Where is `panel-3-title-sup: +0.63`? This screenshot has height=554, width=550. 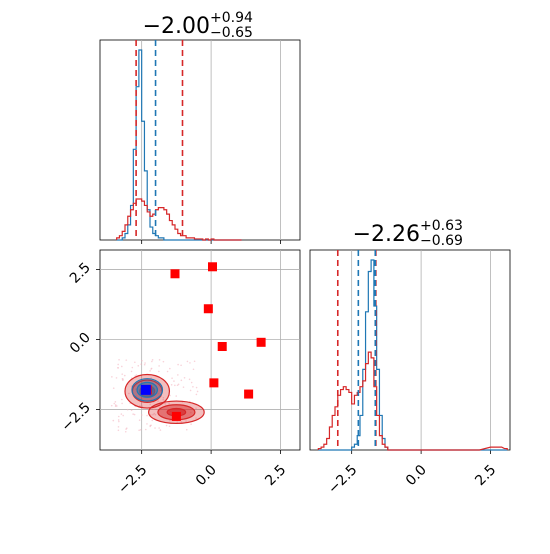
panel-3-title-sup: +0.63 is located at coordinates (441, 226).